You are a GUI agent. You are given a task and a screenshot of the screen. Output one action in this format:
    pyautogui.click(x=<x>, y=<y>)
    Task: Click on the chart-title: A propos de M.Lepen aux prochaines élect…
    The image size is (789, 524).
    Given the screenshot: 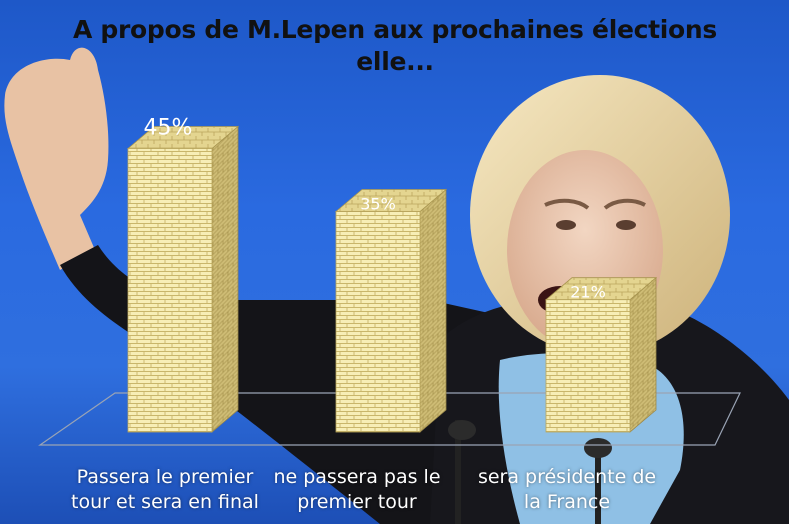 What is the action you would take?
    pyautogui.click(x=395, y=46)
    